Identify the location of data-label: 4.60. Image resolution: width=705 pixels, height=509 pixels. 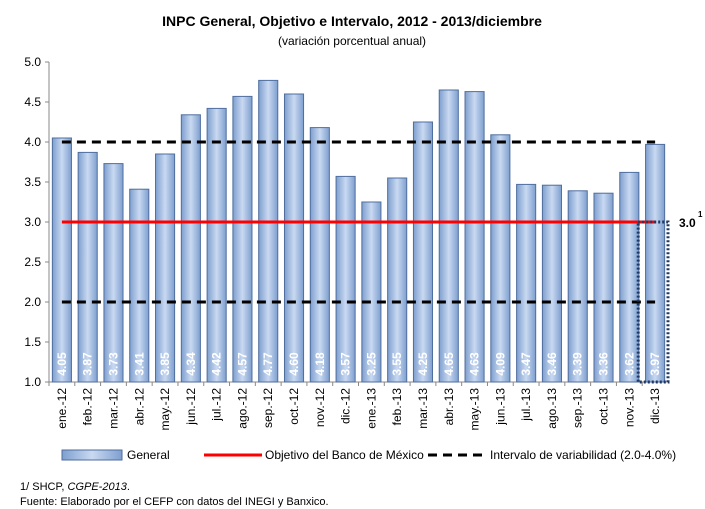
(294, 364).